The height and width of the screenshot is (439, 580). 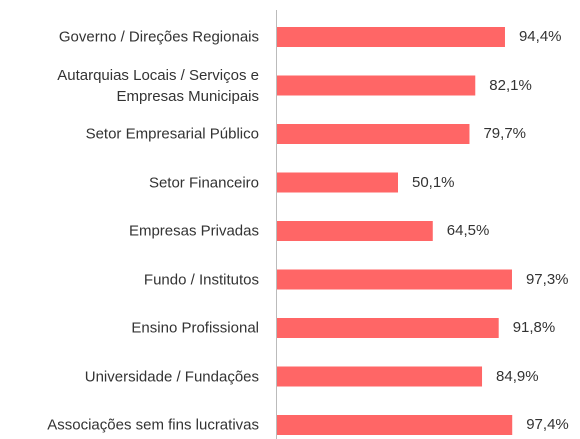 What do you see at coordinates (158, 37) in the screenshot?
I see `category-label: Governo / Direções Regionais` at bounding box center [158, 37].